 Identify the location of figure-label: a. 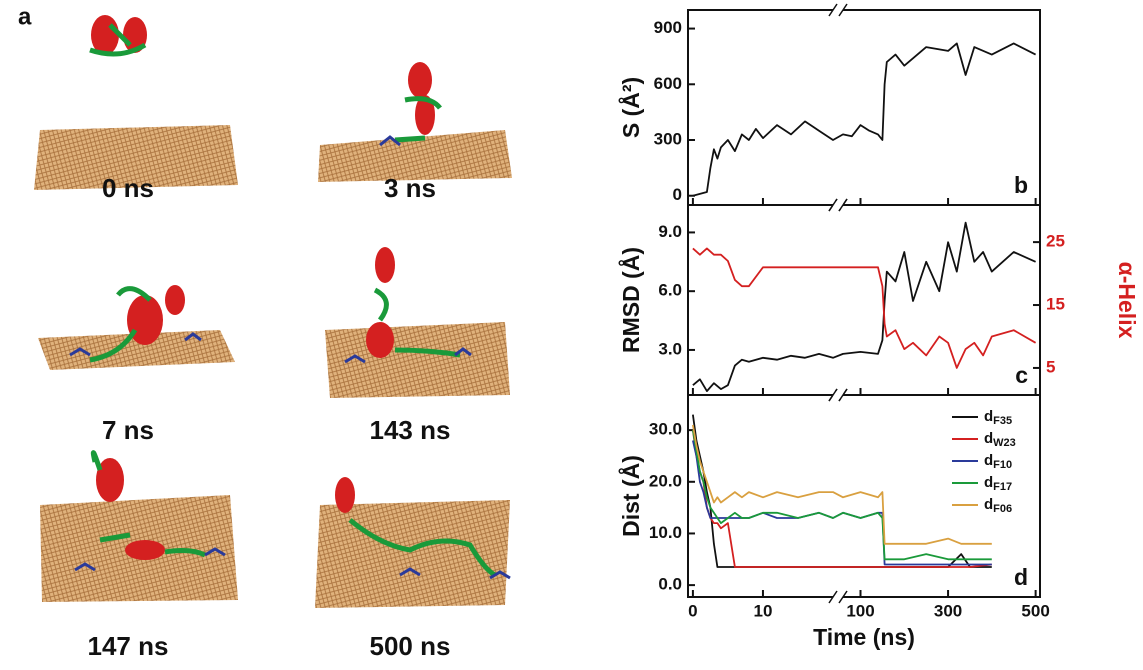
(25, 16).